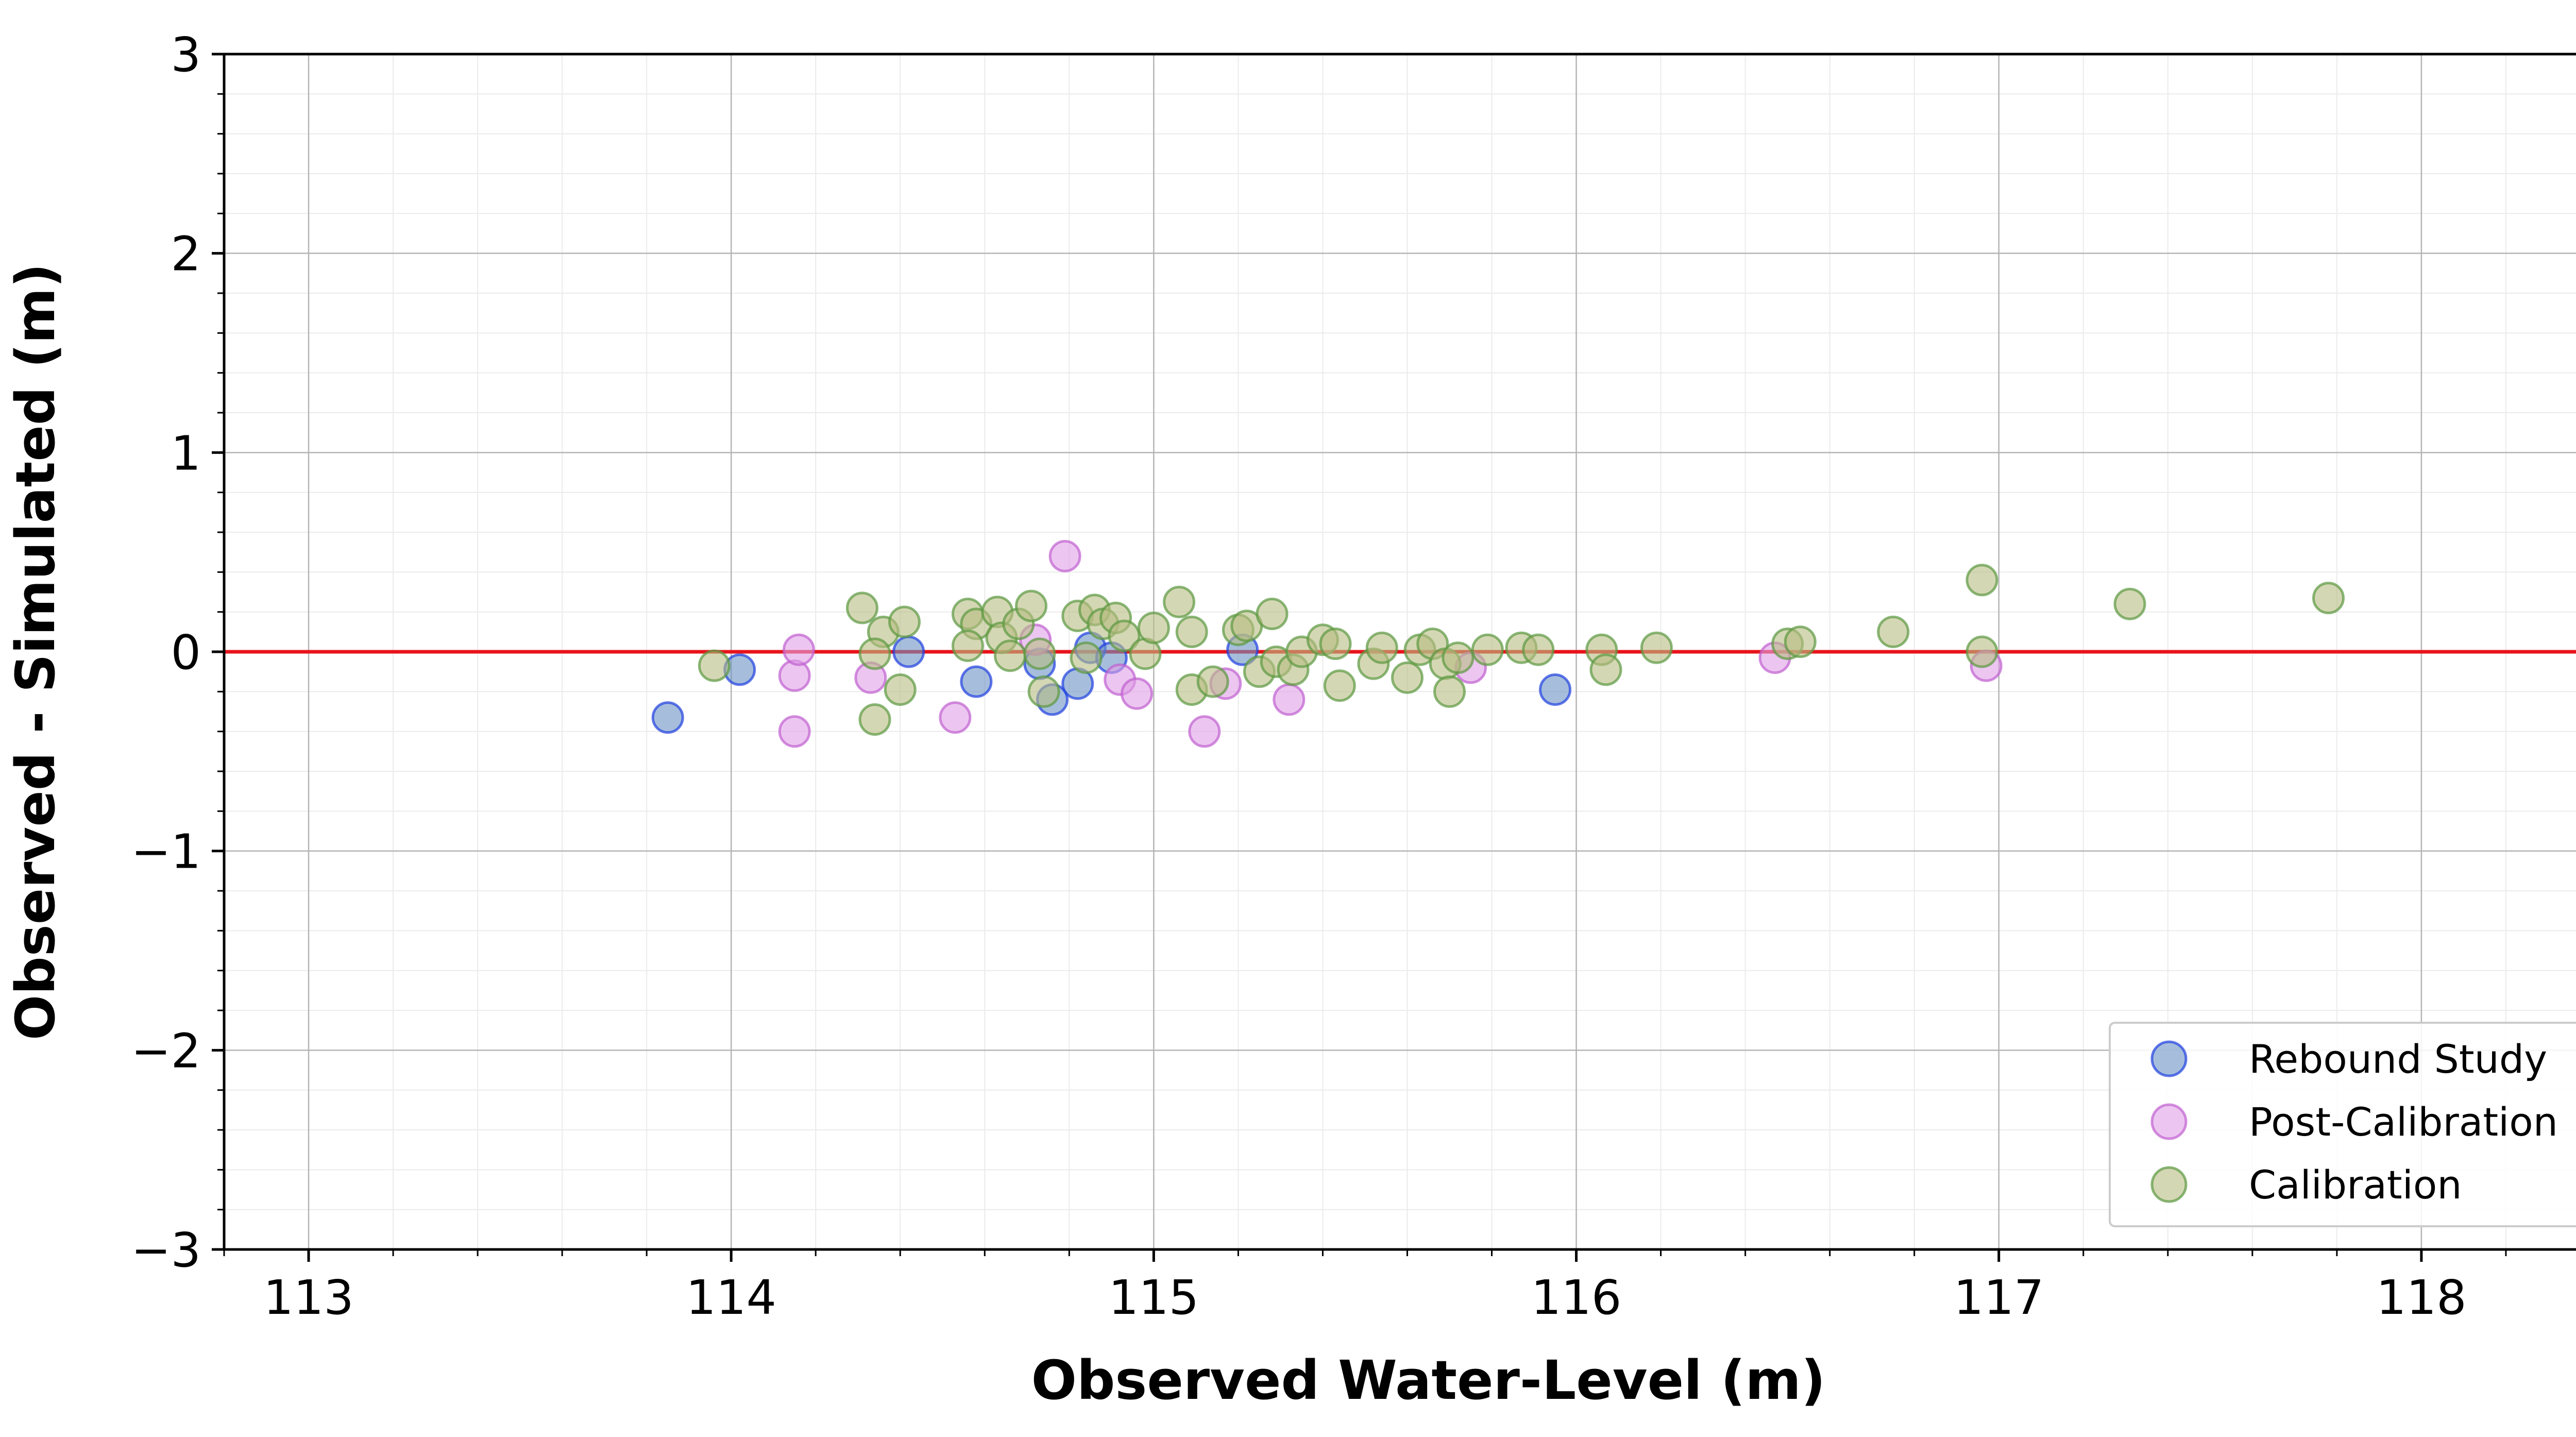 The image size is (2576, 1437). What do you see at coordinates (166, 1250) in the screenshot?
I see `y-tick-label: −3` at bounding box center [166, 1250].